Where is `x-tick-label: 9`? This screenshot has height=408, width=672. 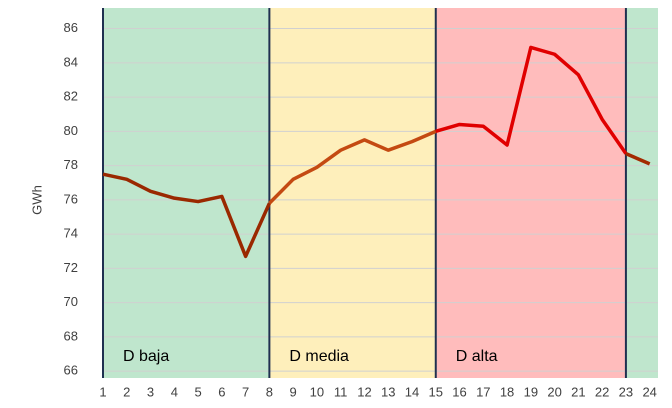
x-tick-label: 9 is located at coordinates (293, 391).